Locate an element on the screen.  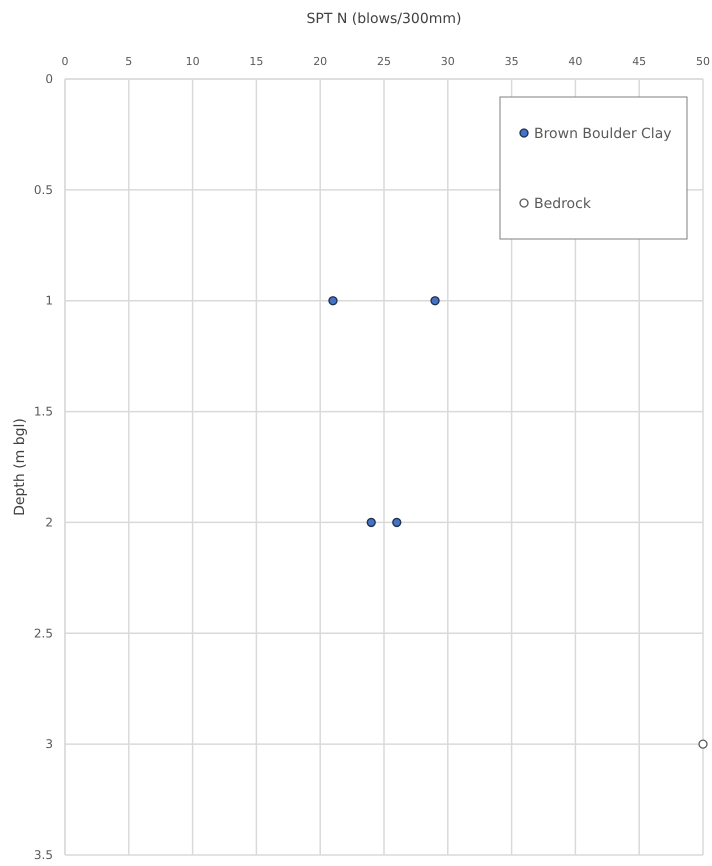
x-tick-label: 10 is located at coordinates (193, 61).